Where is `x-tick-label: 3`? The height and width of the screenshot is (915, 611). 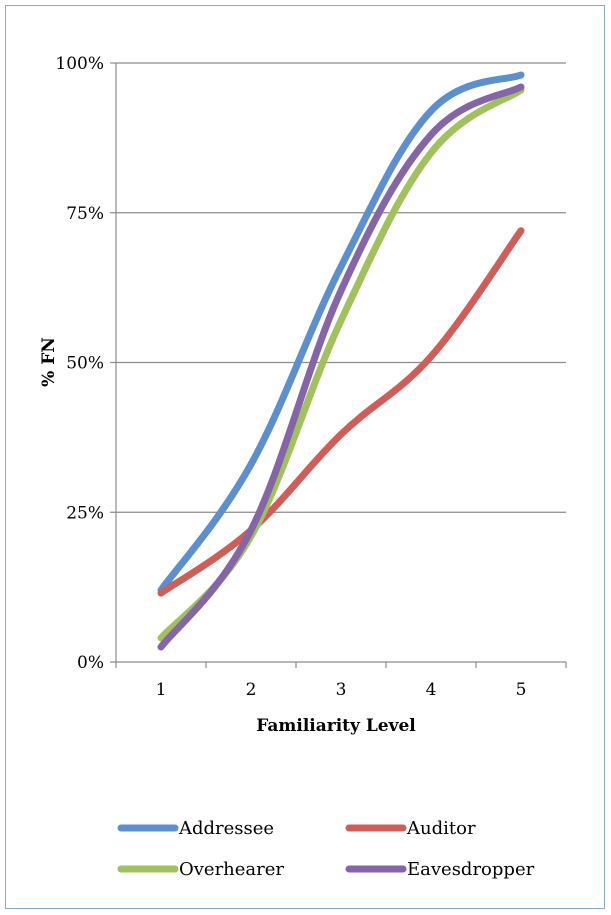 x-tick-label: 3 is located at coordinates (341, 690).